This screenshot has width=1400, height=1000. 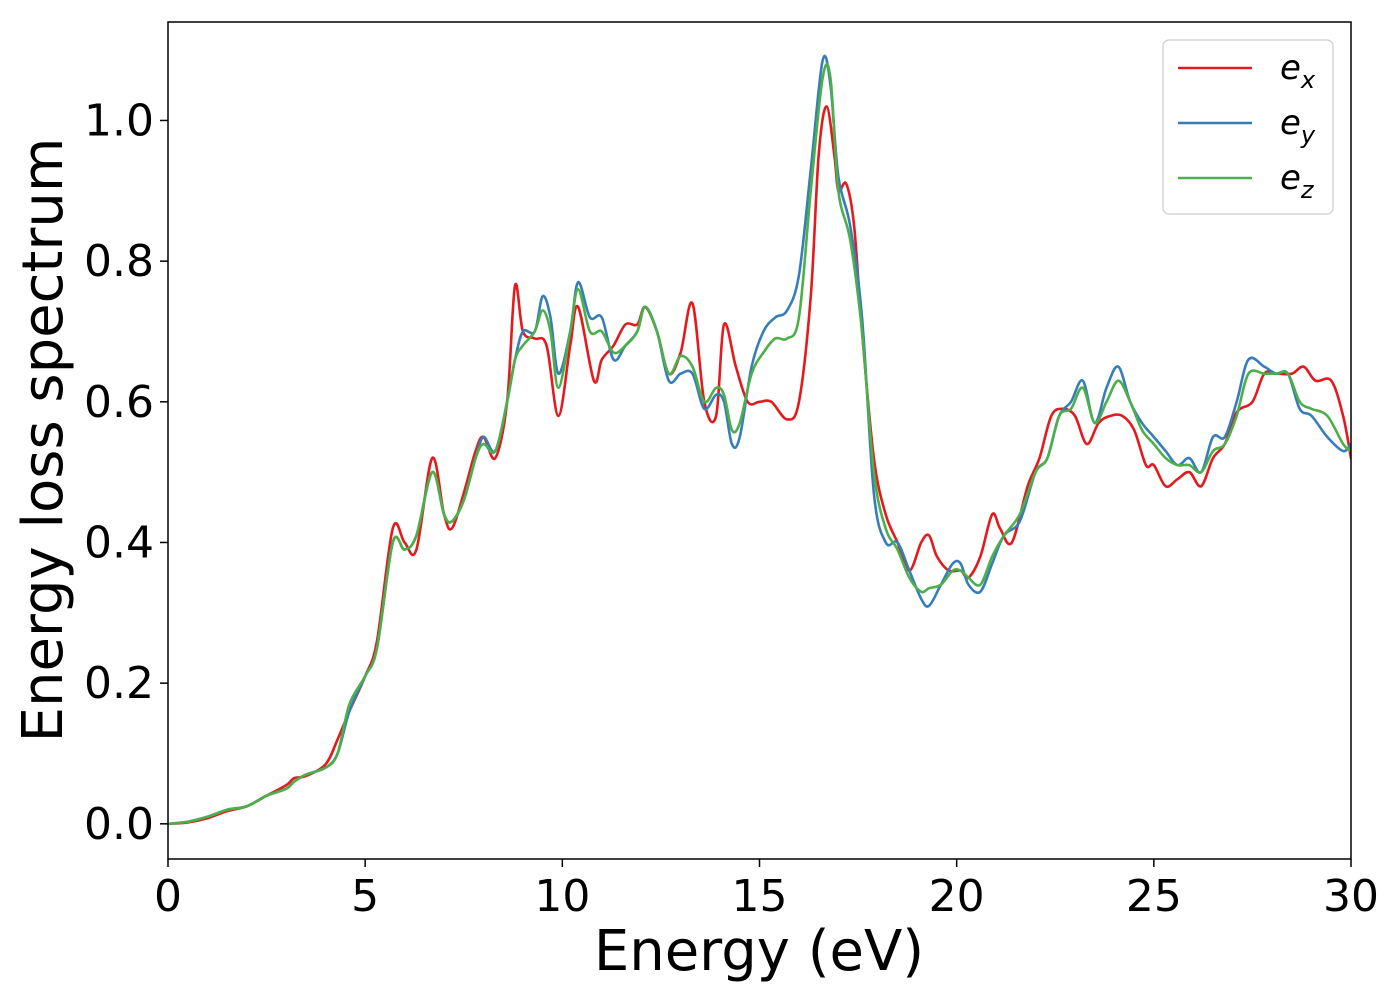 I want to click on y-tick-label: 0.8, so click(x=119, y=261).